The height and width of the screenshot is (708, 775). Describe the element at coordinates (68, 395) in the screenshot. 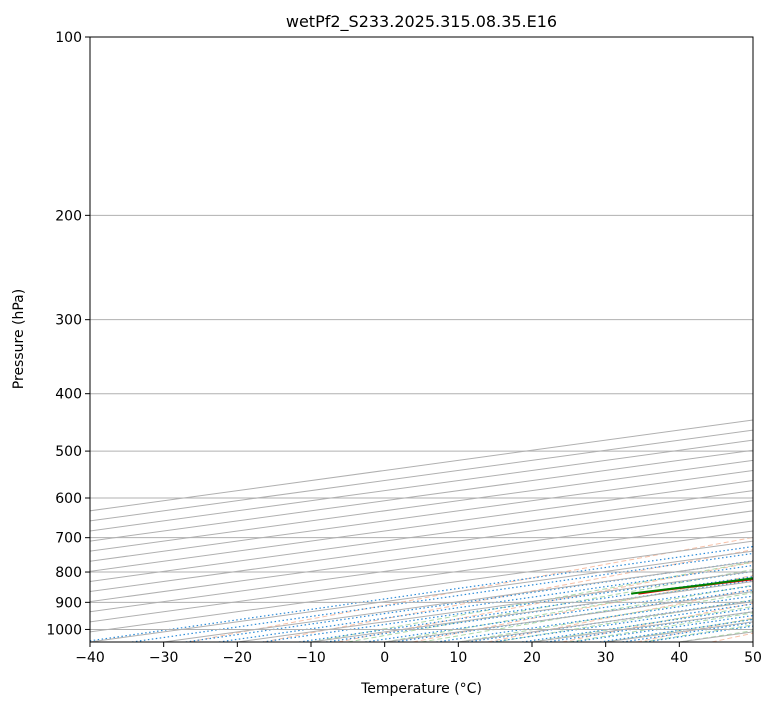

I see `y-tick-label: 400` at that location.